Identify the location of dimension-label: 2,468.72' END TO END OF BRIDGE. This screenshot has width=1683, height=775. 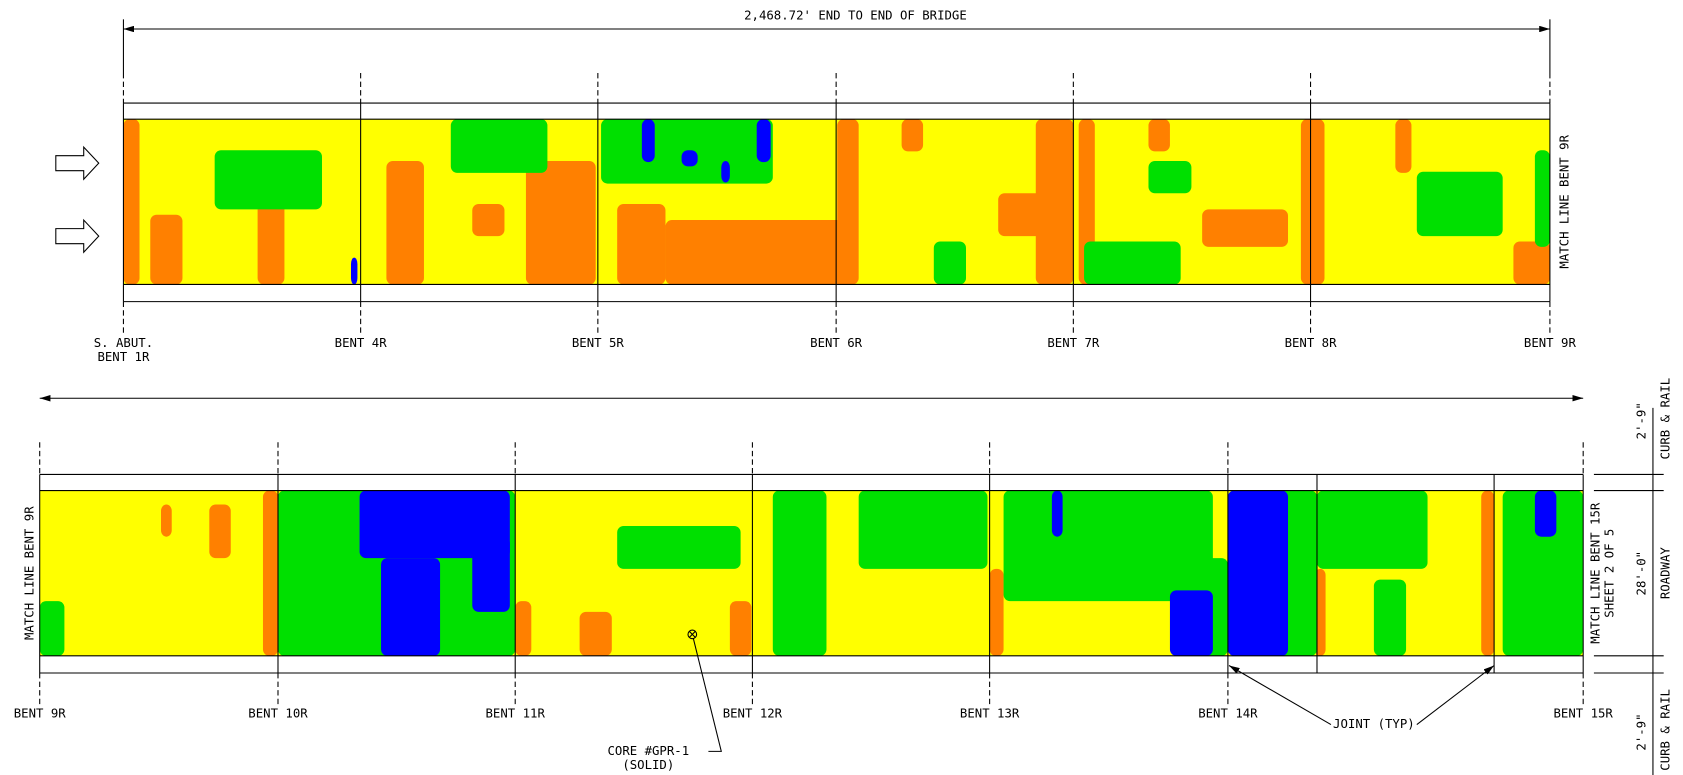
(855, 16).